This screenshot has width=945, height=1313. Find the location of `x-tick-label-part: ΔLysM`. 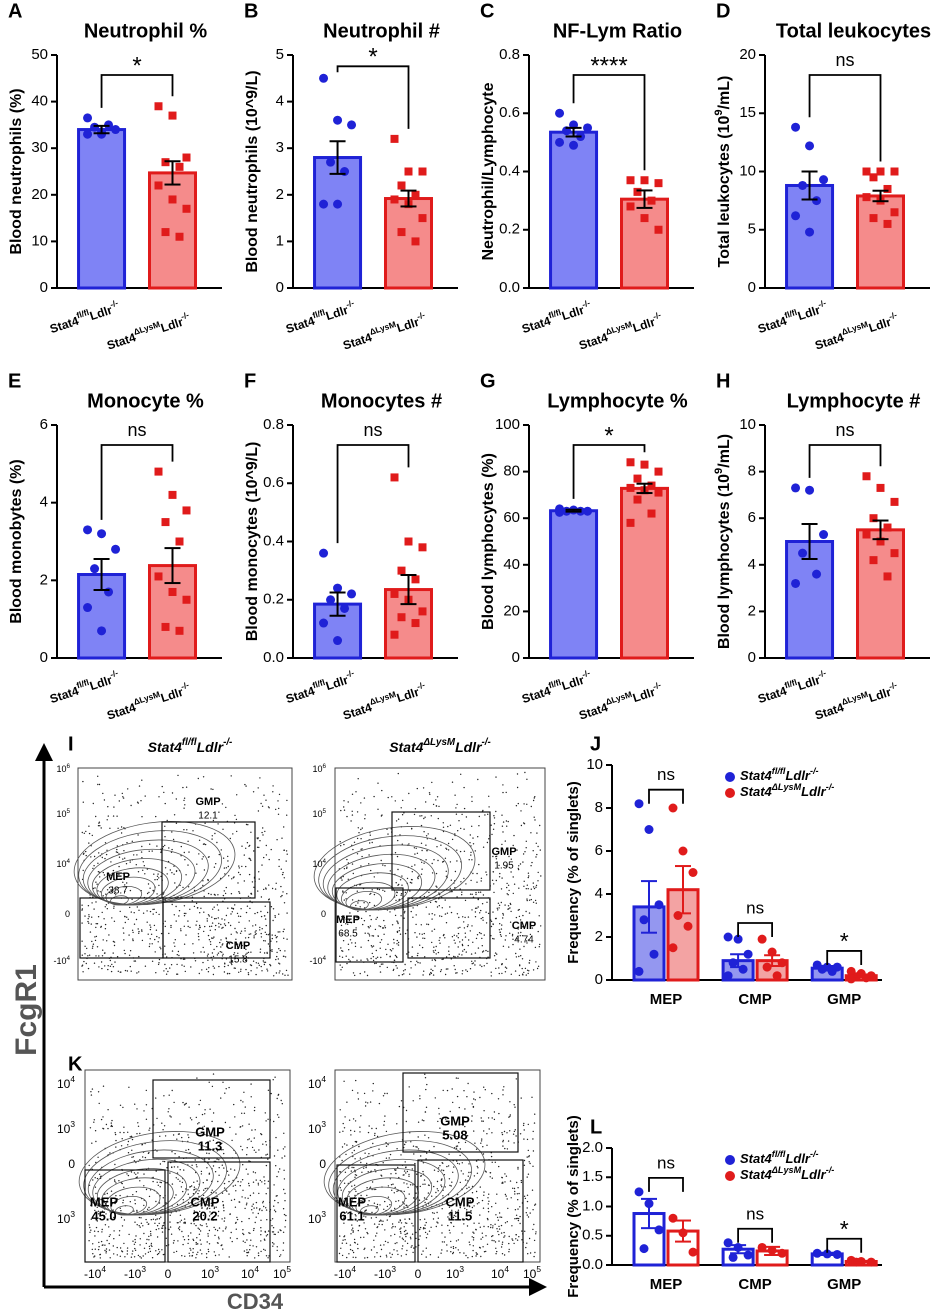

x-tick-label-part: ΔLysM is located at coordinates (146, 328).